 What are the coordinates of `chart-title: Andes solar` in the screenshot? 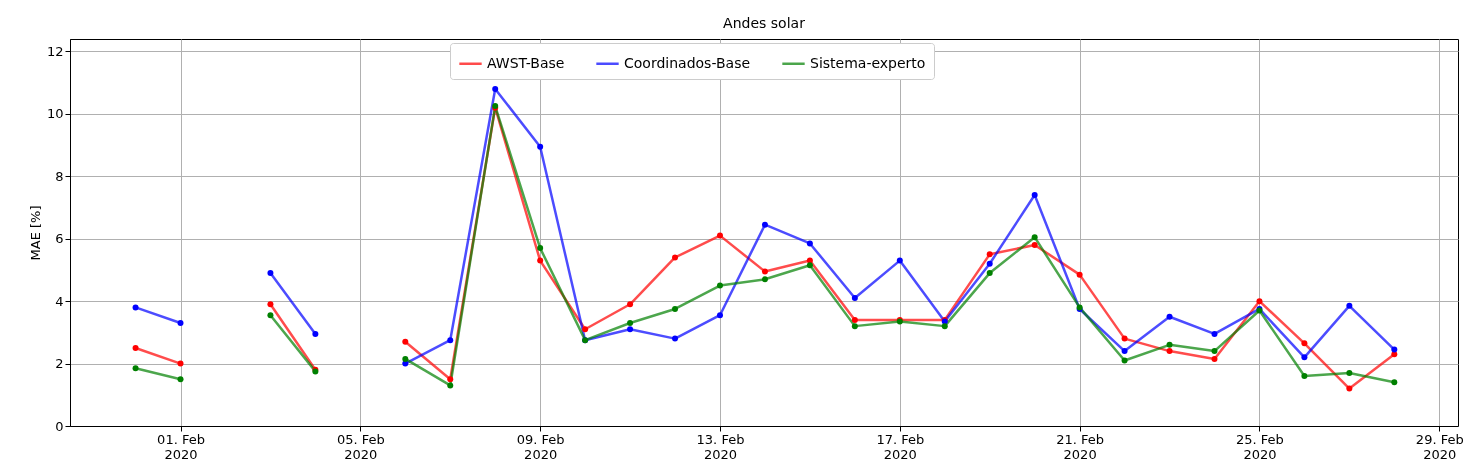 It's located at (764, 23).